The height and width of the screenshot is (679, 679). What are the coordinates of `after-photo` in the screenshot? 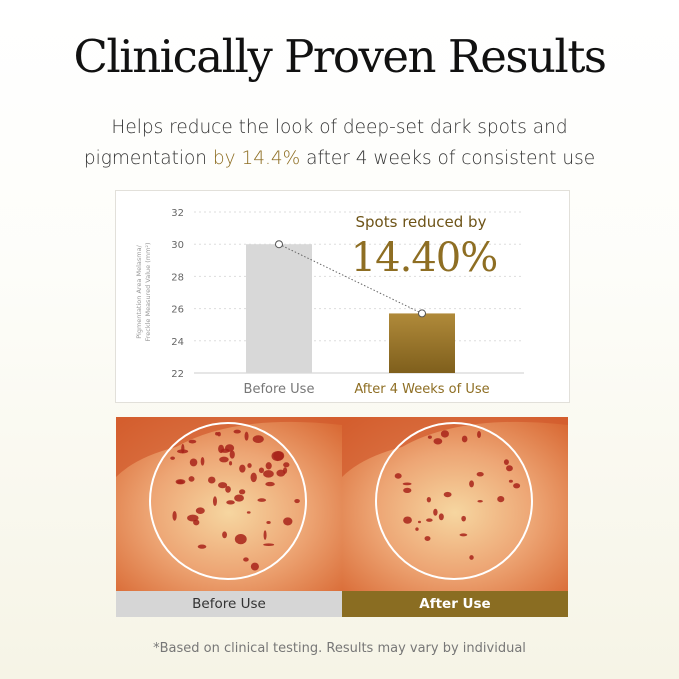 It's located at (455, 504).